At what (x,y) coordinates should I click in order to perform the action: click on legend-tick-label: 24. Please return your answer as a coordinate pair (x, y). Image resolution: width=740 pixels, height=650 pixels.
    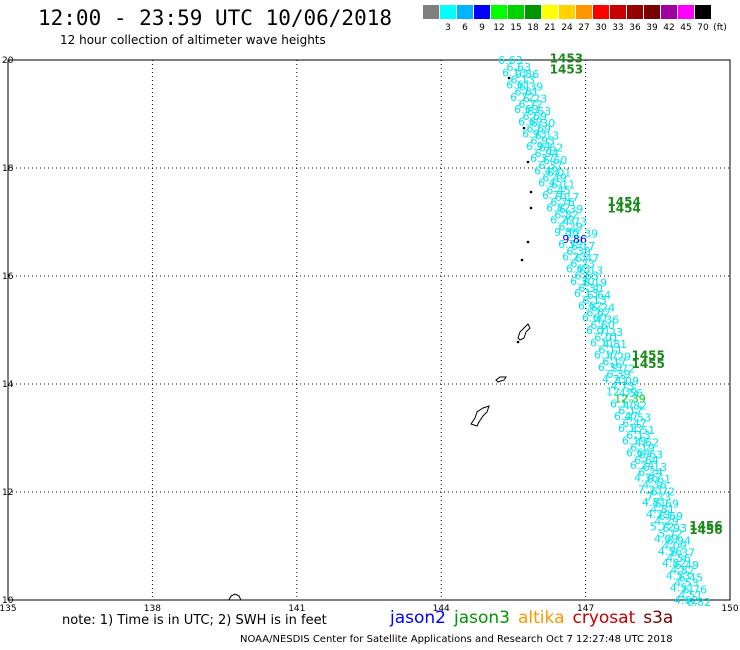
    Looking at the image, I should click on (567, 28).